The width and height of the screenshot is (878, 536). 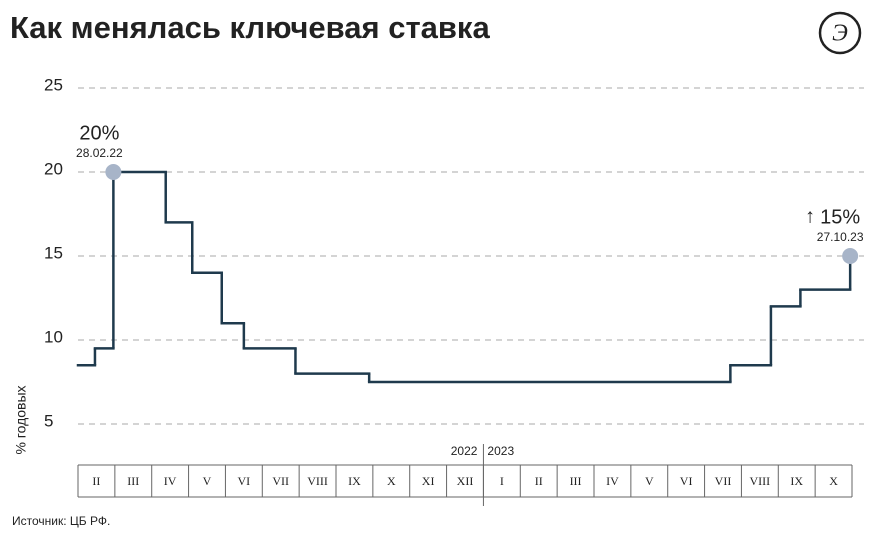 I want to click on up-arrow: ↑, so click(x=810, y=216).